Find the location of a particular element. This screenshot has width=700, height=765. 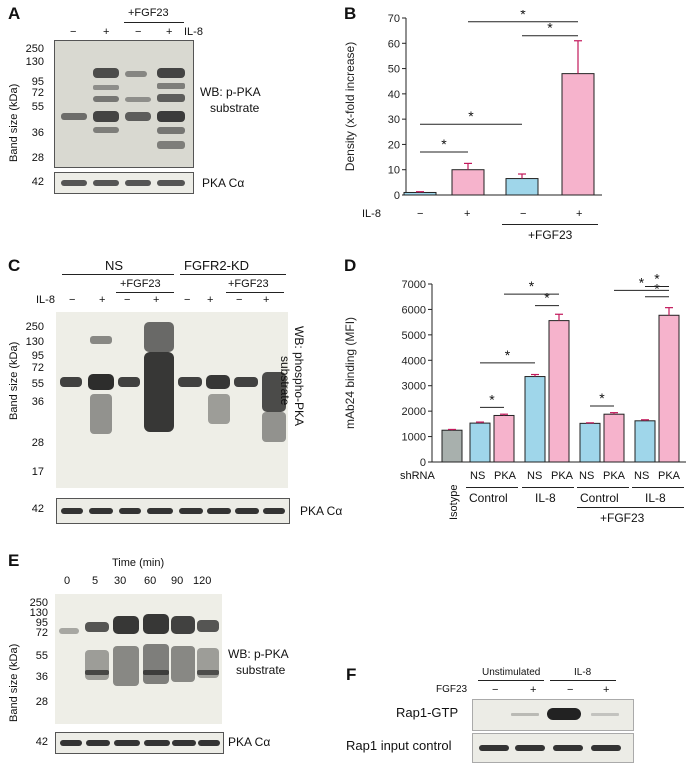

c-marker: 55 is located at coordinates (37, 384).